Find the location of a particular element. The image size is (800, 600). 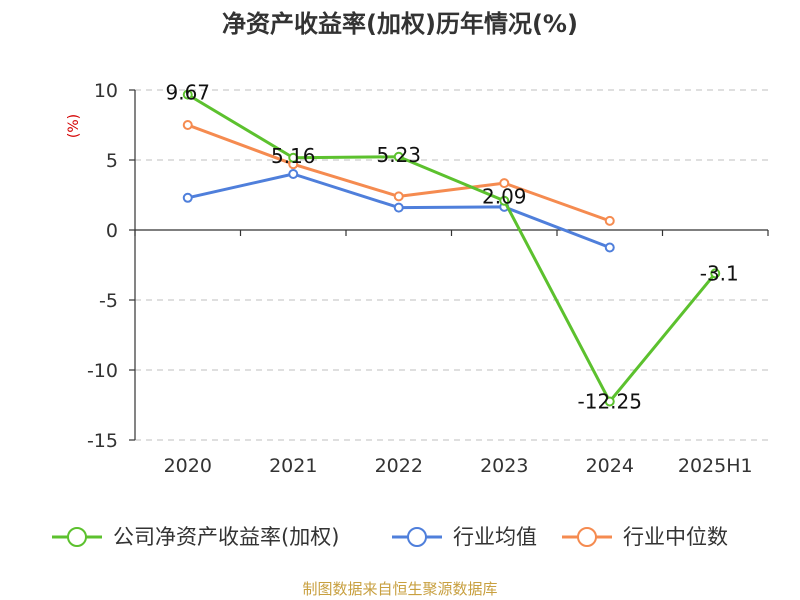

legend-item: 公司净资产收益率(加权) is located at coordinates (195, 537).